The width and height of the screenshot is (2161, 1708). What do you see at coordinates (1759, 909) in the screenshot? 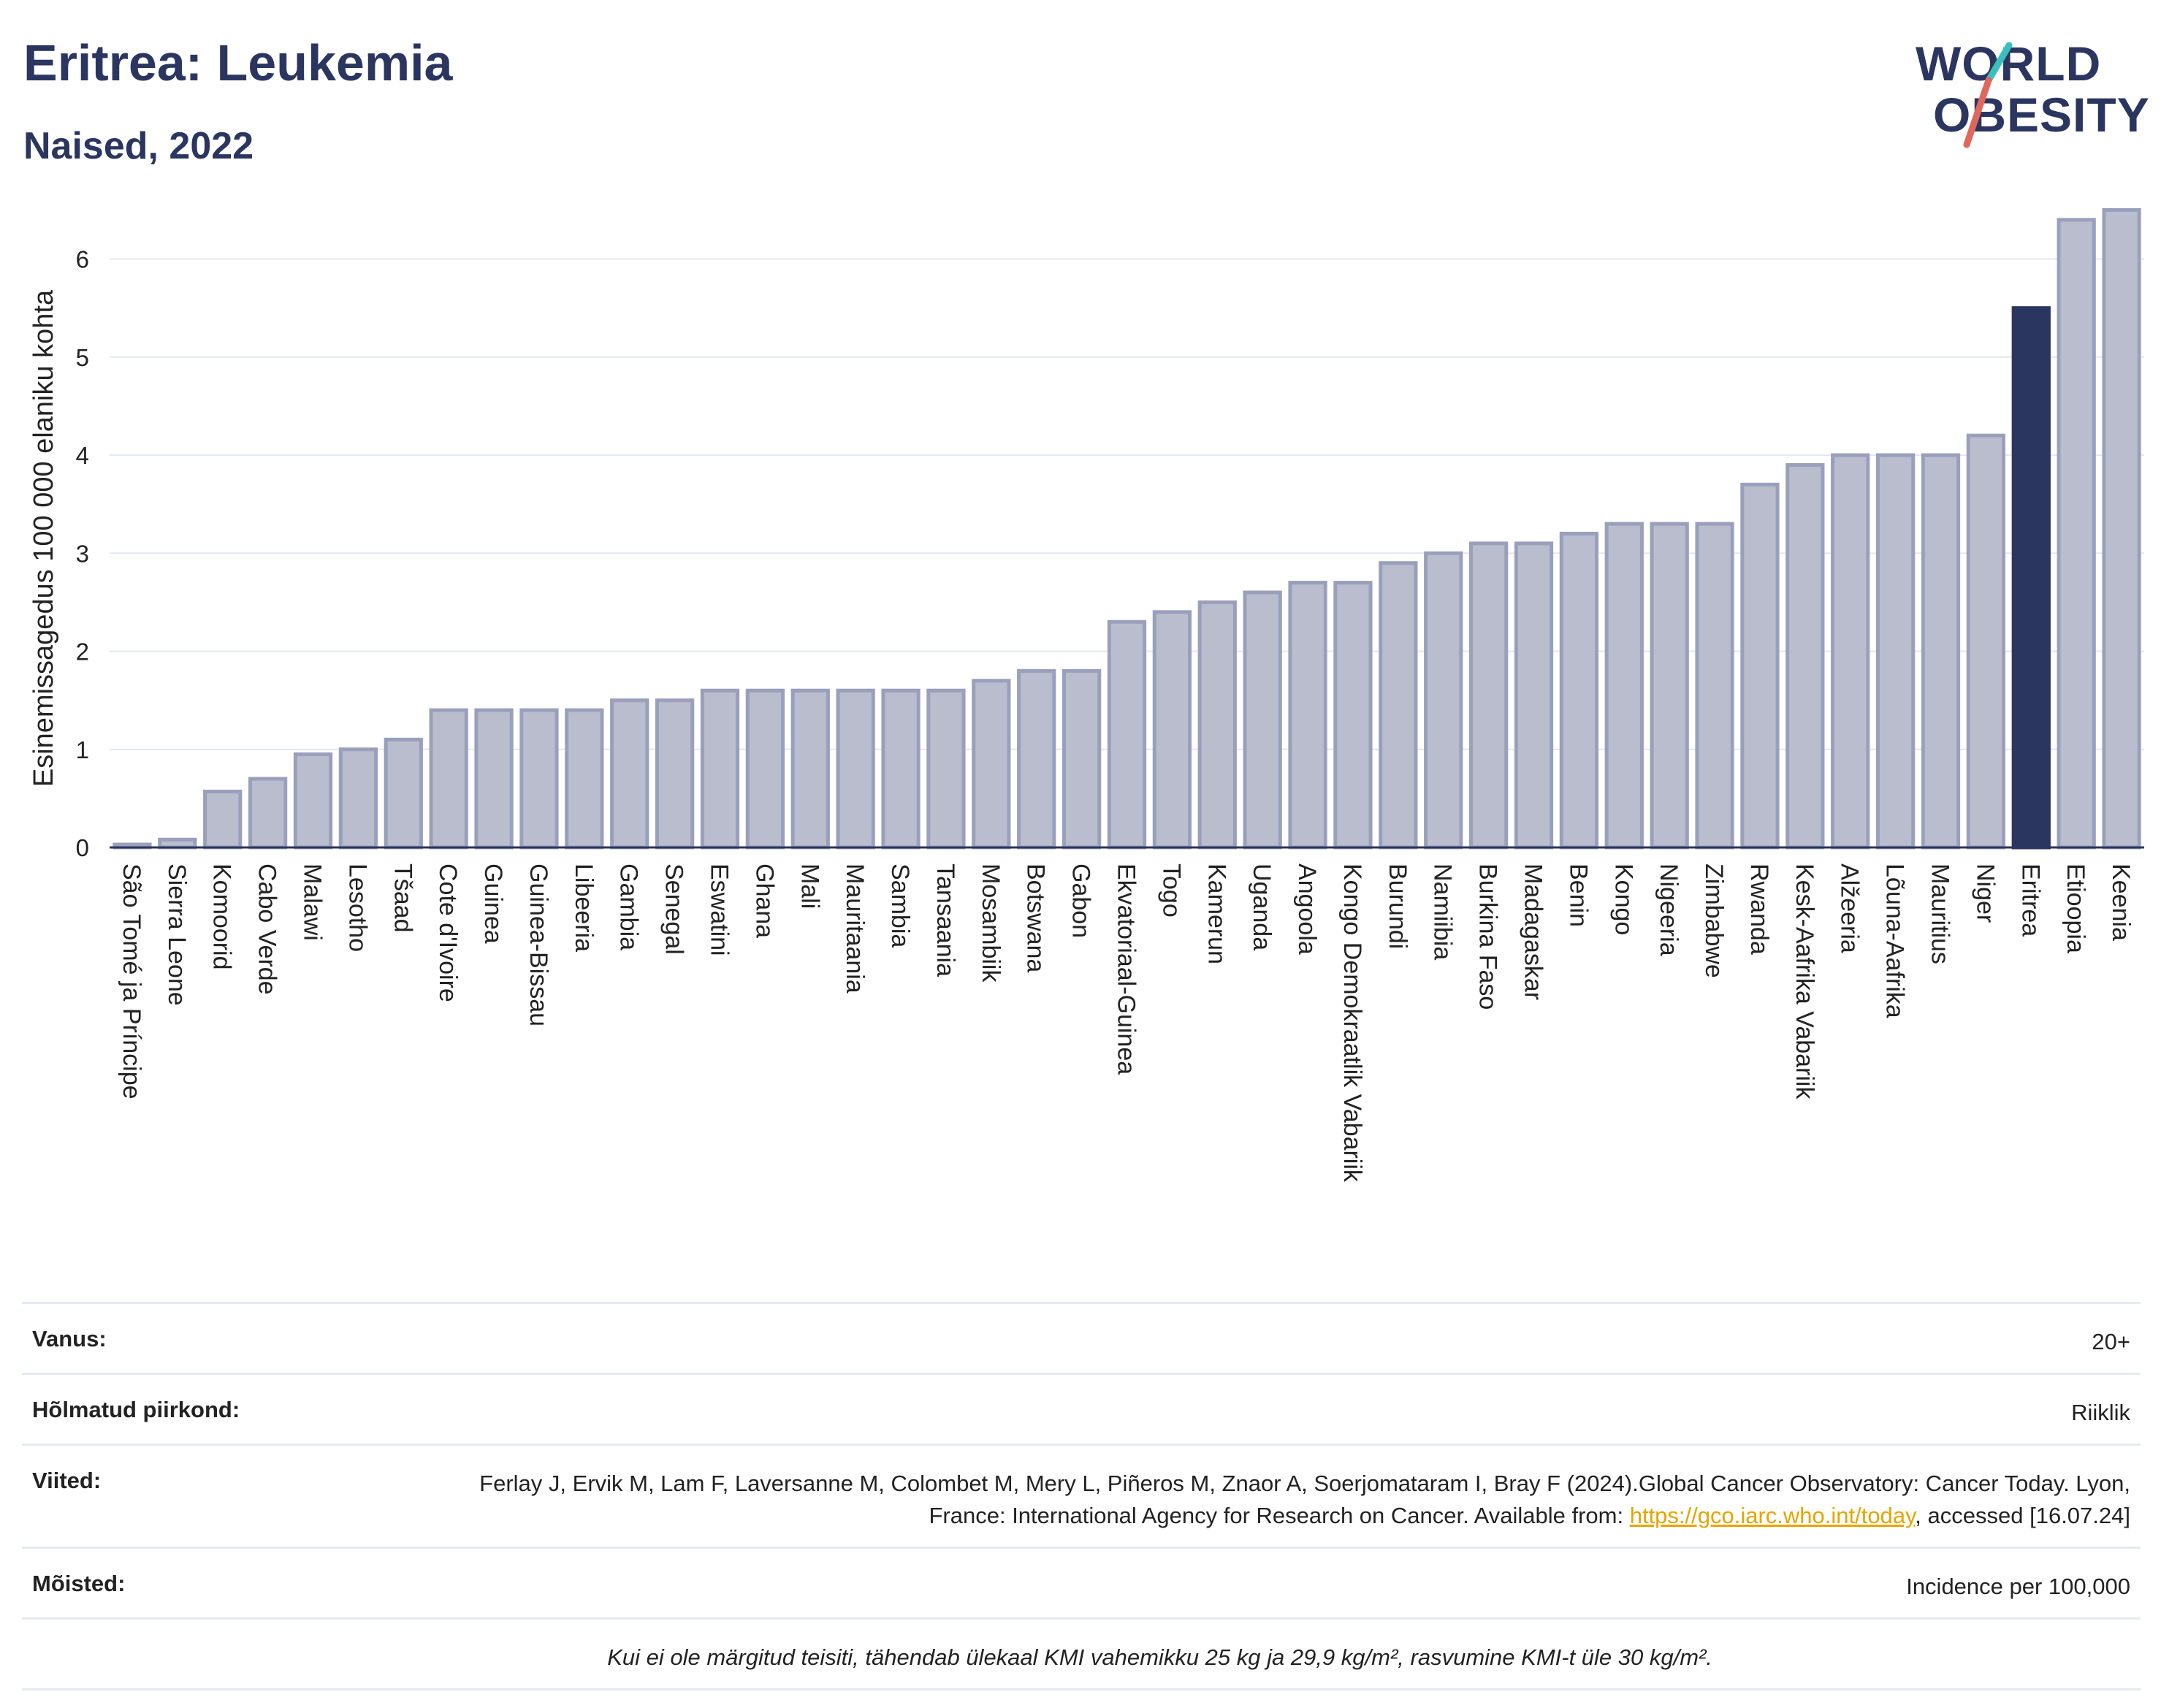
I see `x-tick-label: Rwanda` at bounding box center [1759, 909].